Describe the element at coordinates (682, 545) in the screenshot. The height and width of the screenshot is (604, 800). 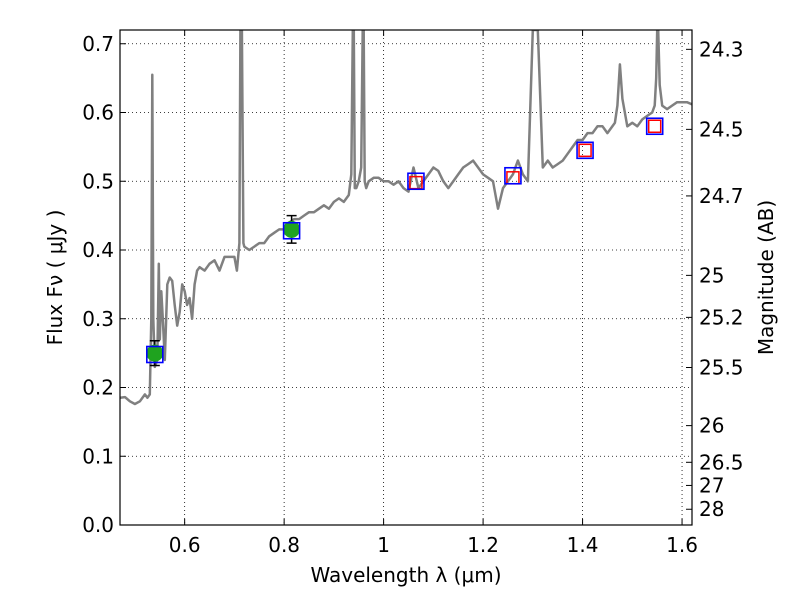
I see `x-tick-label: 1.6` at that location.